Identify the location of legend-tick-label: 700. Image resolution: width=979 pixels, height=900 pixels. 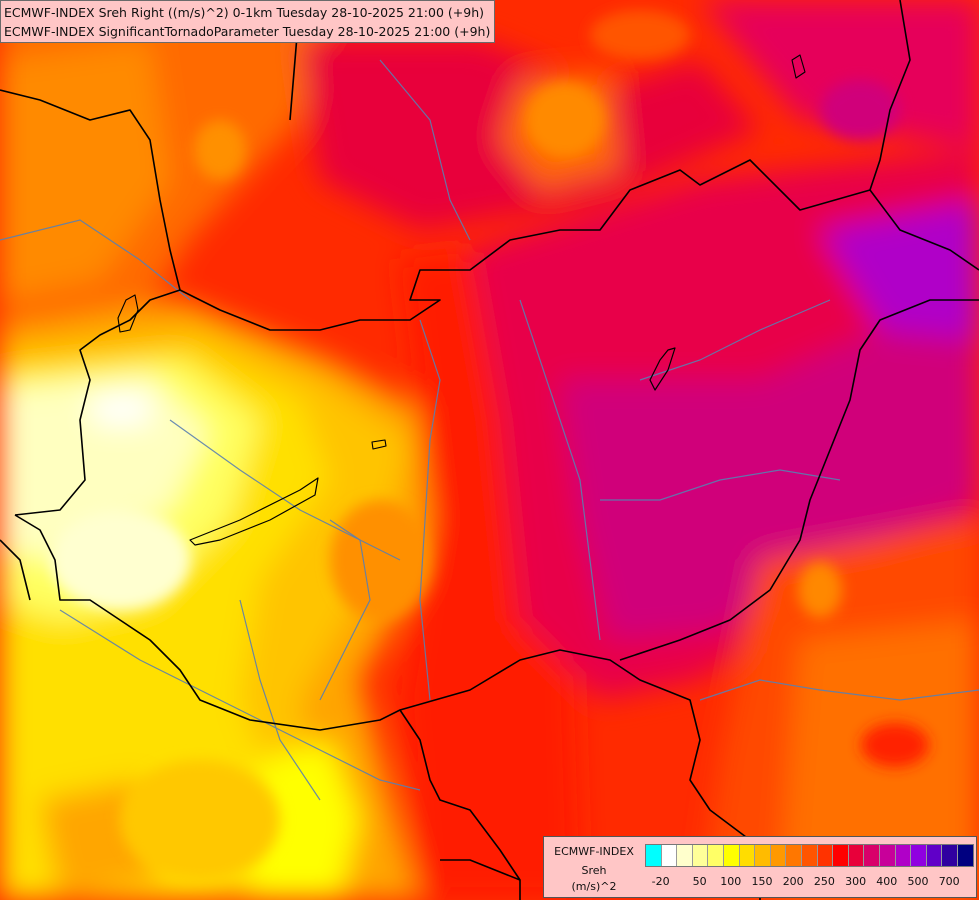
(949, 881).